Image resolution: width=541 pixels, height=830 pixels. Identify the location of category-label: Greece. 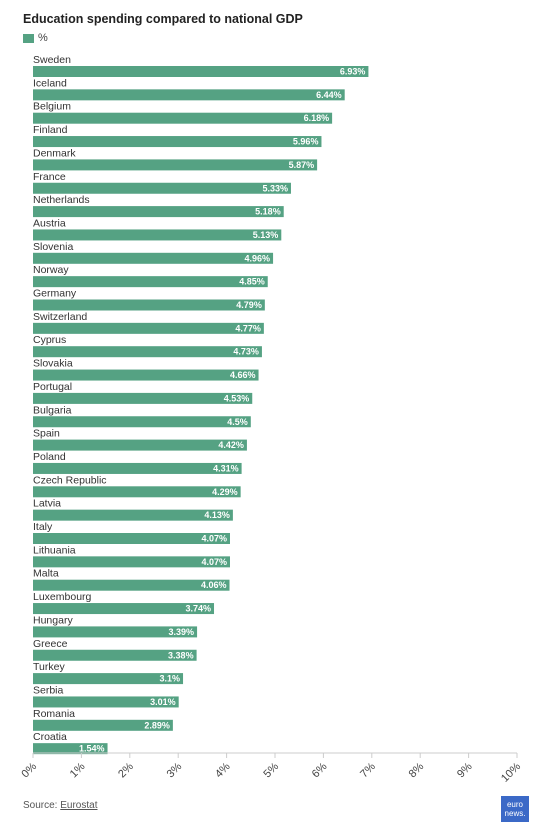
(50, 644).